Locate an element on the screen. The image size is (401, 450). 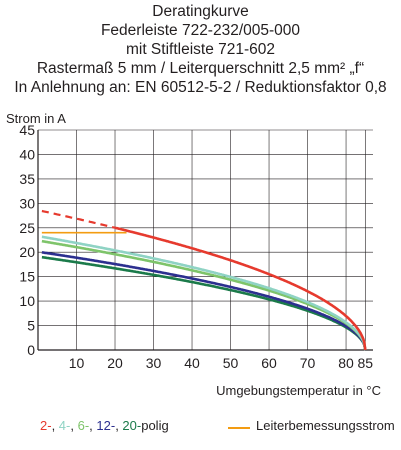
x-tick-label-2: 30 is located at coordinates (154, 363).